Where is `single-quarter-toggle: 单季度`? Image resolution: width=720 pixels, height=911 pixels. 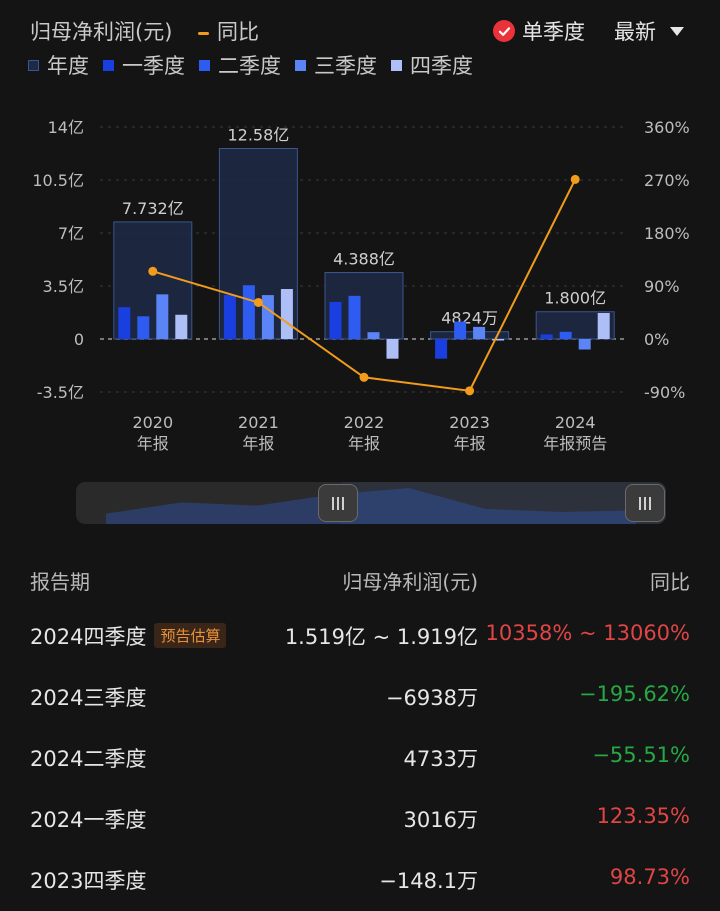 single-quarter-toggle: 单季度 is located at coordinates (539, 31).